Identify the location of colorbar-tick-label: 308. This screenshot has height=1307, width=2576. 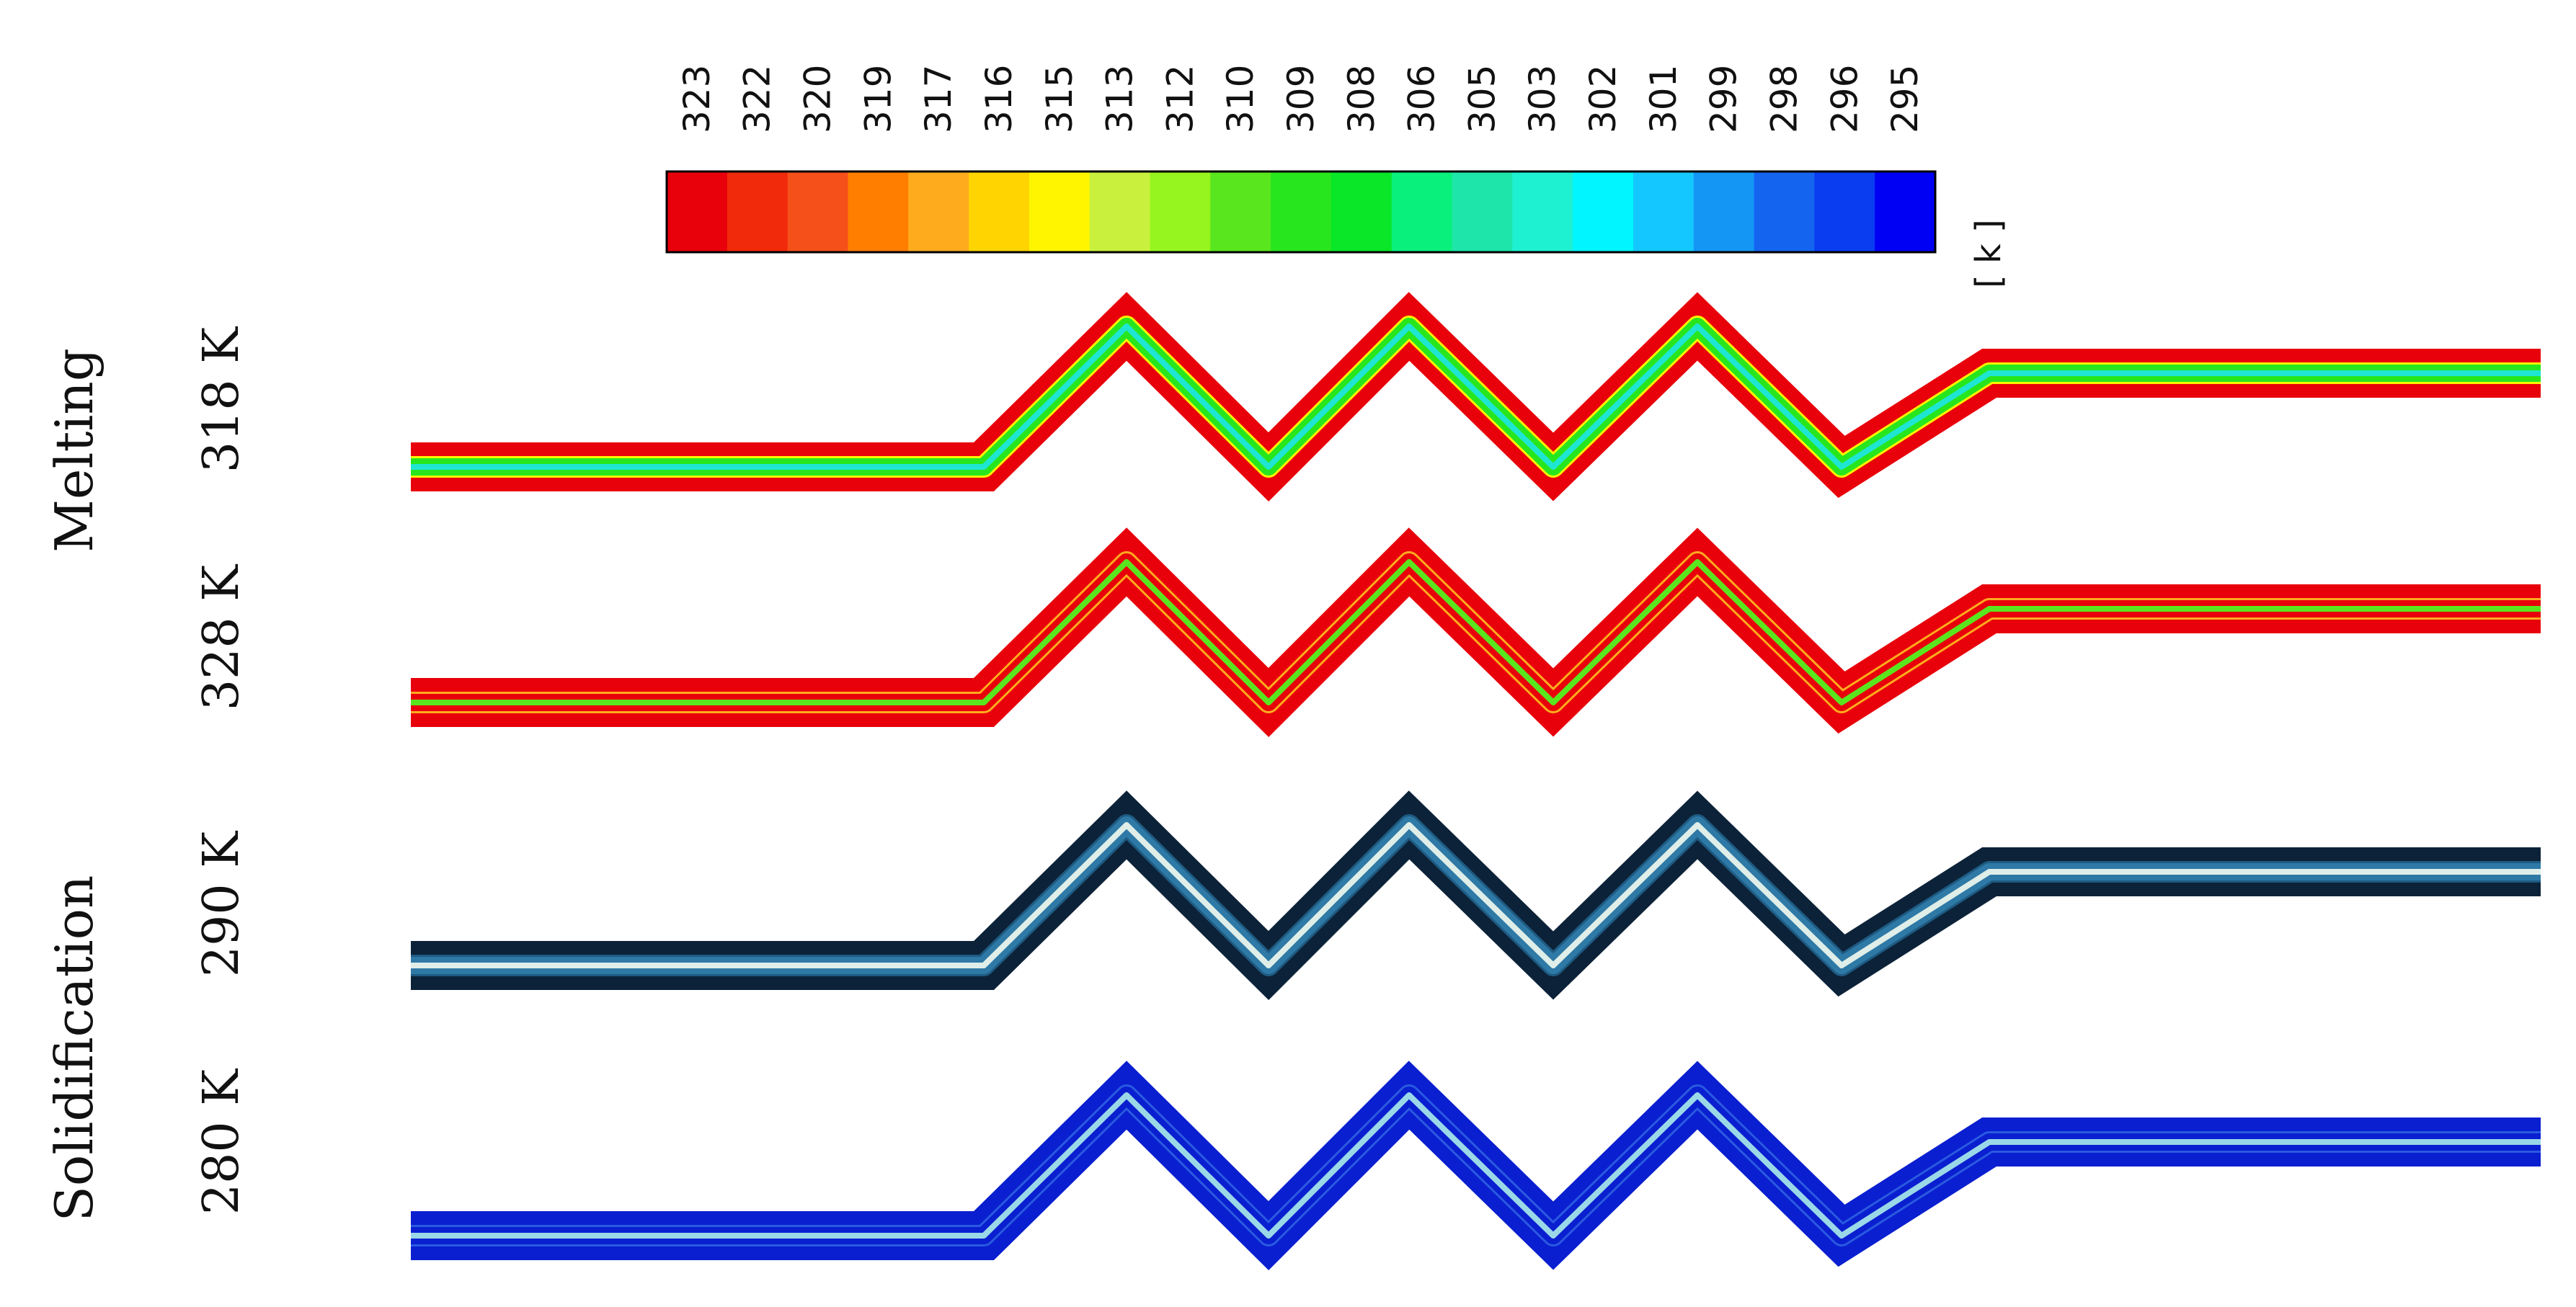
(1361, 99).